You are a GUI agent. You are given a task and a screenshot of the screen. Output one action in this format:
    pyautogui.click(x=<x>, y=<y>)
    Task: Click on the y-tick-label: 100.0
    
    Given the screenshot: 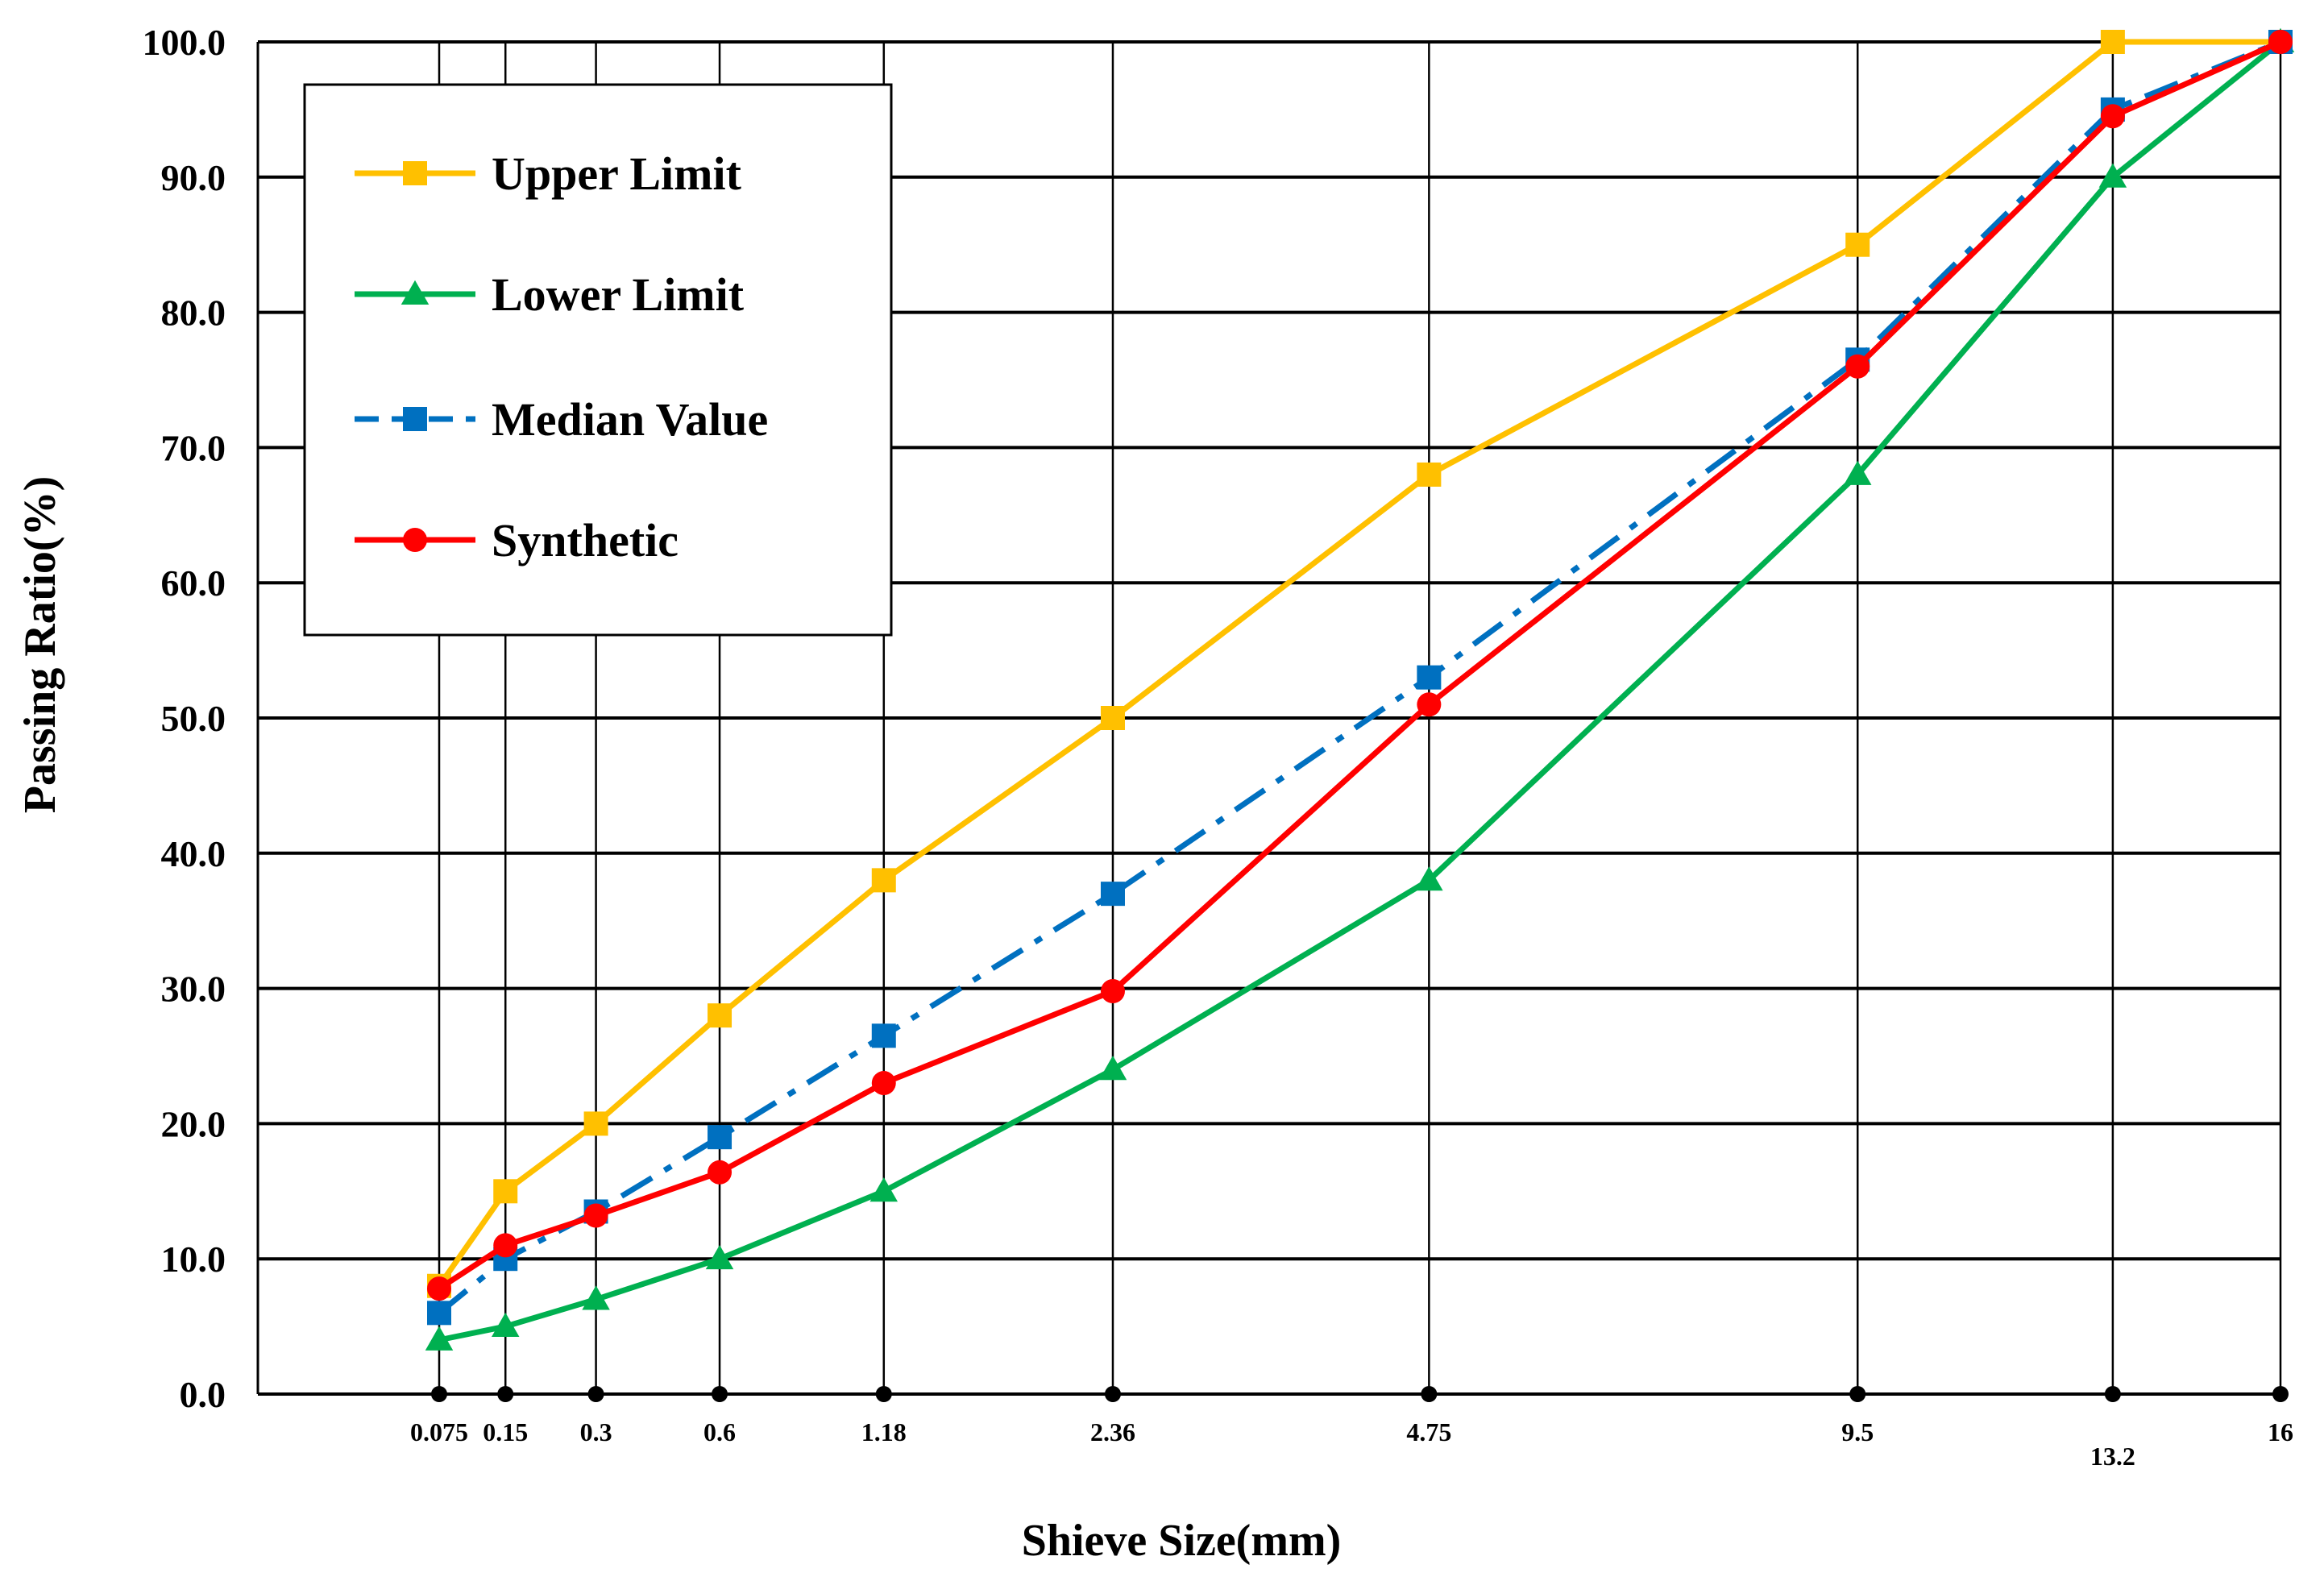 What is the action you would take?
    pyautogui.click(x=184, y=42)
    